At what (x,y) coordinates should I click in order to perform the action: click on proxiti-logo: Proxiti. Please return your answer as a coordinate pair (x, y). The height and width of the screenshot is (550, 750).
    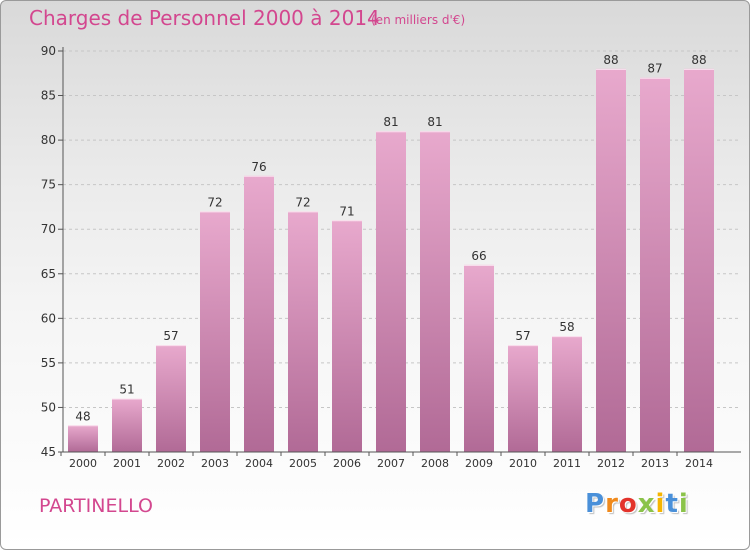
    Looking at the image, I should click on (637, 504).